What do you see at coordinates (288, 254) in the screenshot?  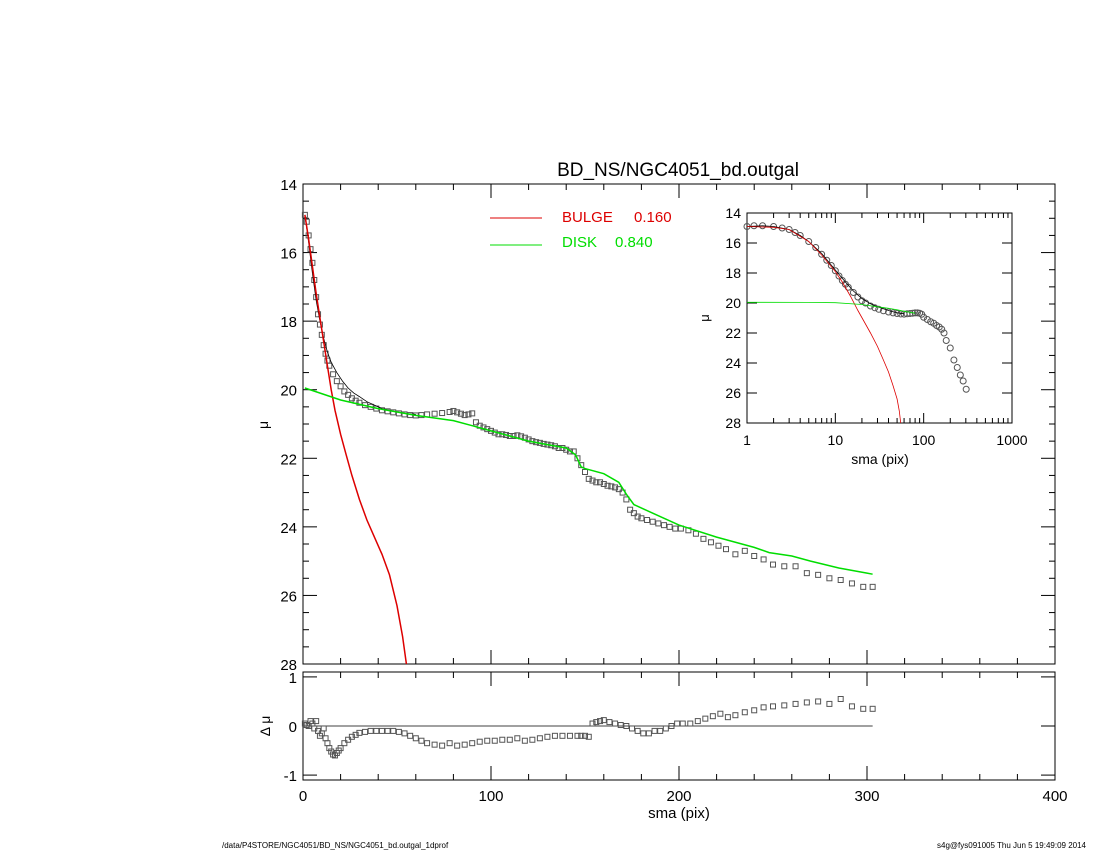 I see `y-tick-label: 16` at bounding box center [288, 254].